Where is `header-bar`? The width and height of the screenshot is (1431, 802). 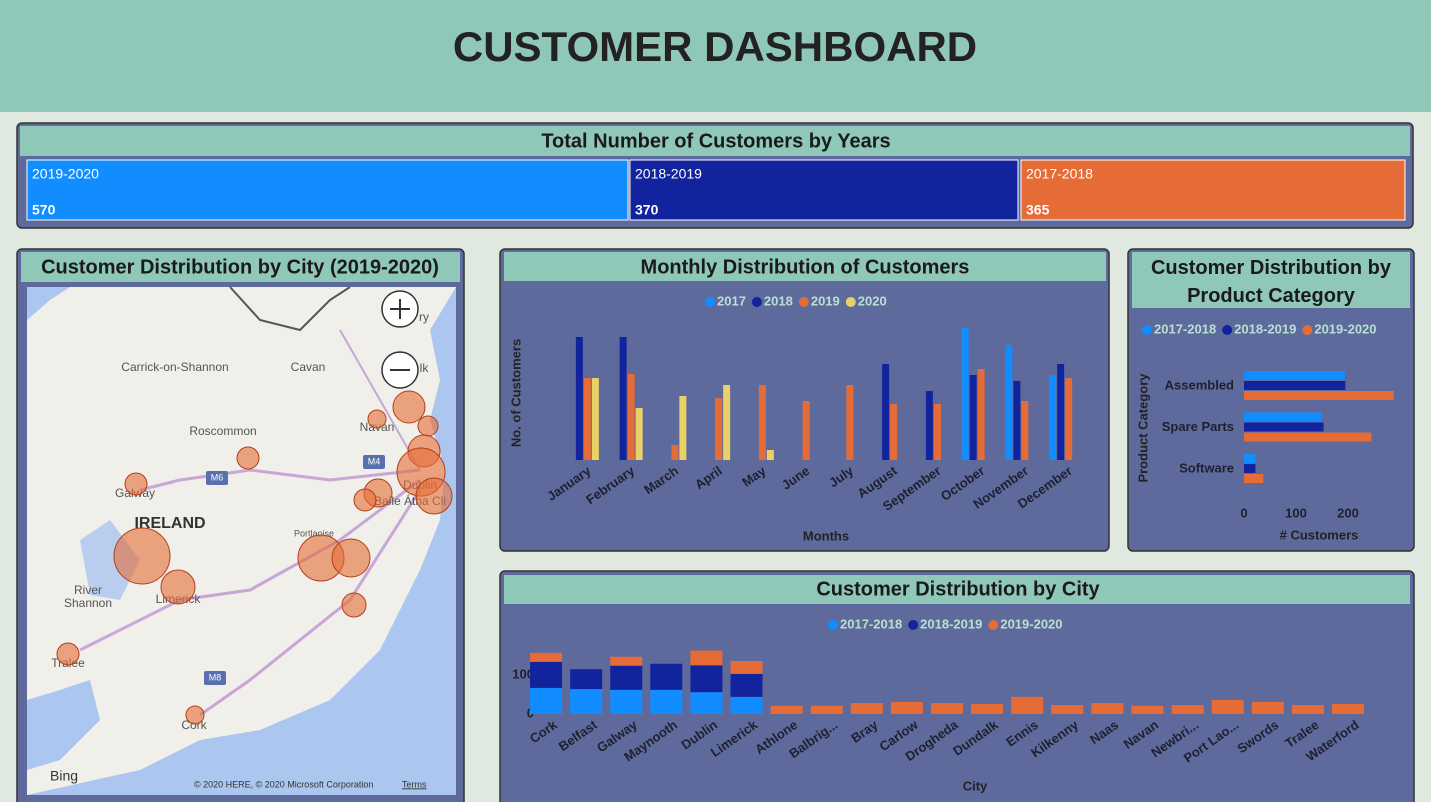 header-bar is located at coordinates (715, 56).